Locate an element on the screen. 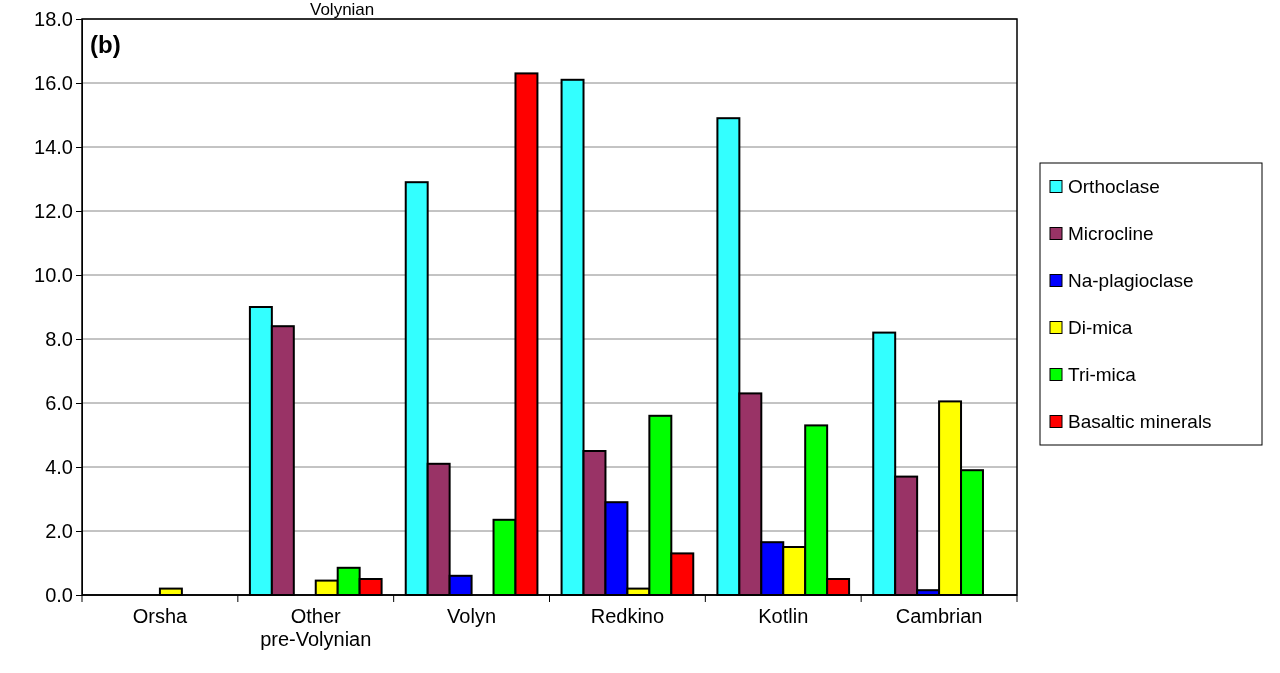  legend-label: Na-plagioclase is located at coordinates (1131, 281).